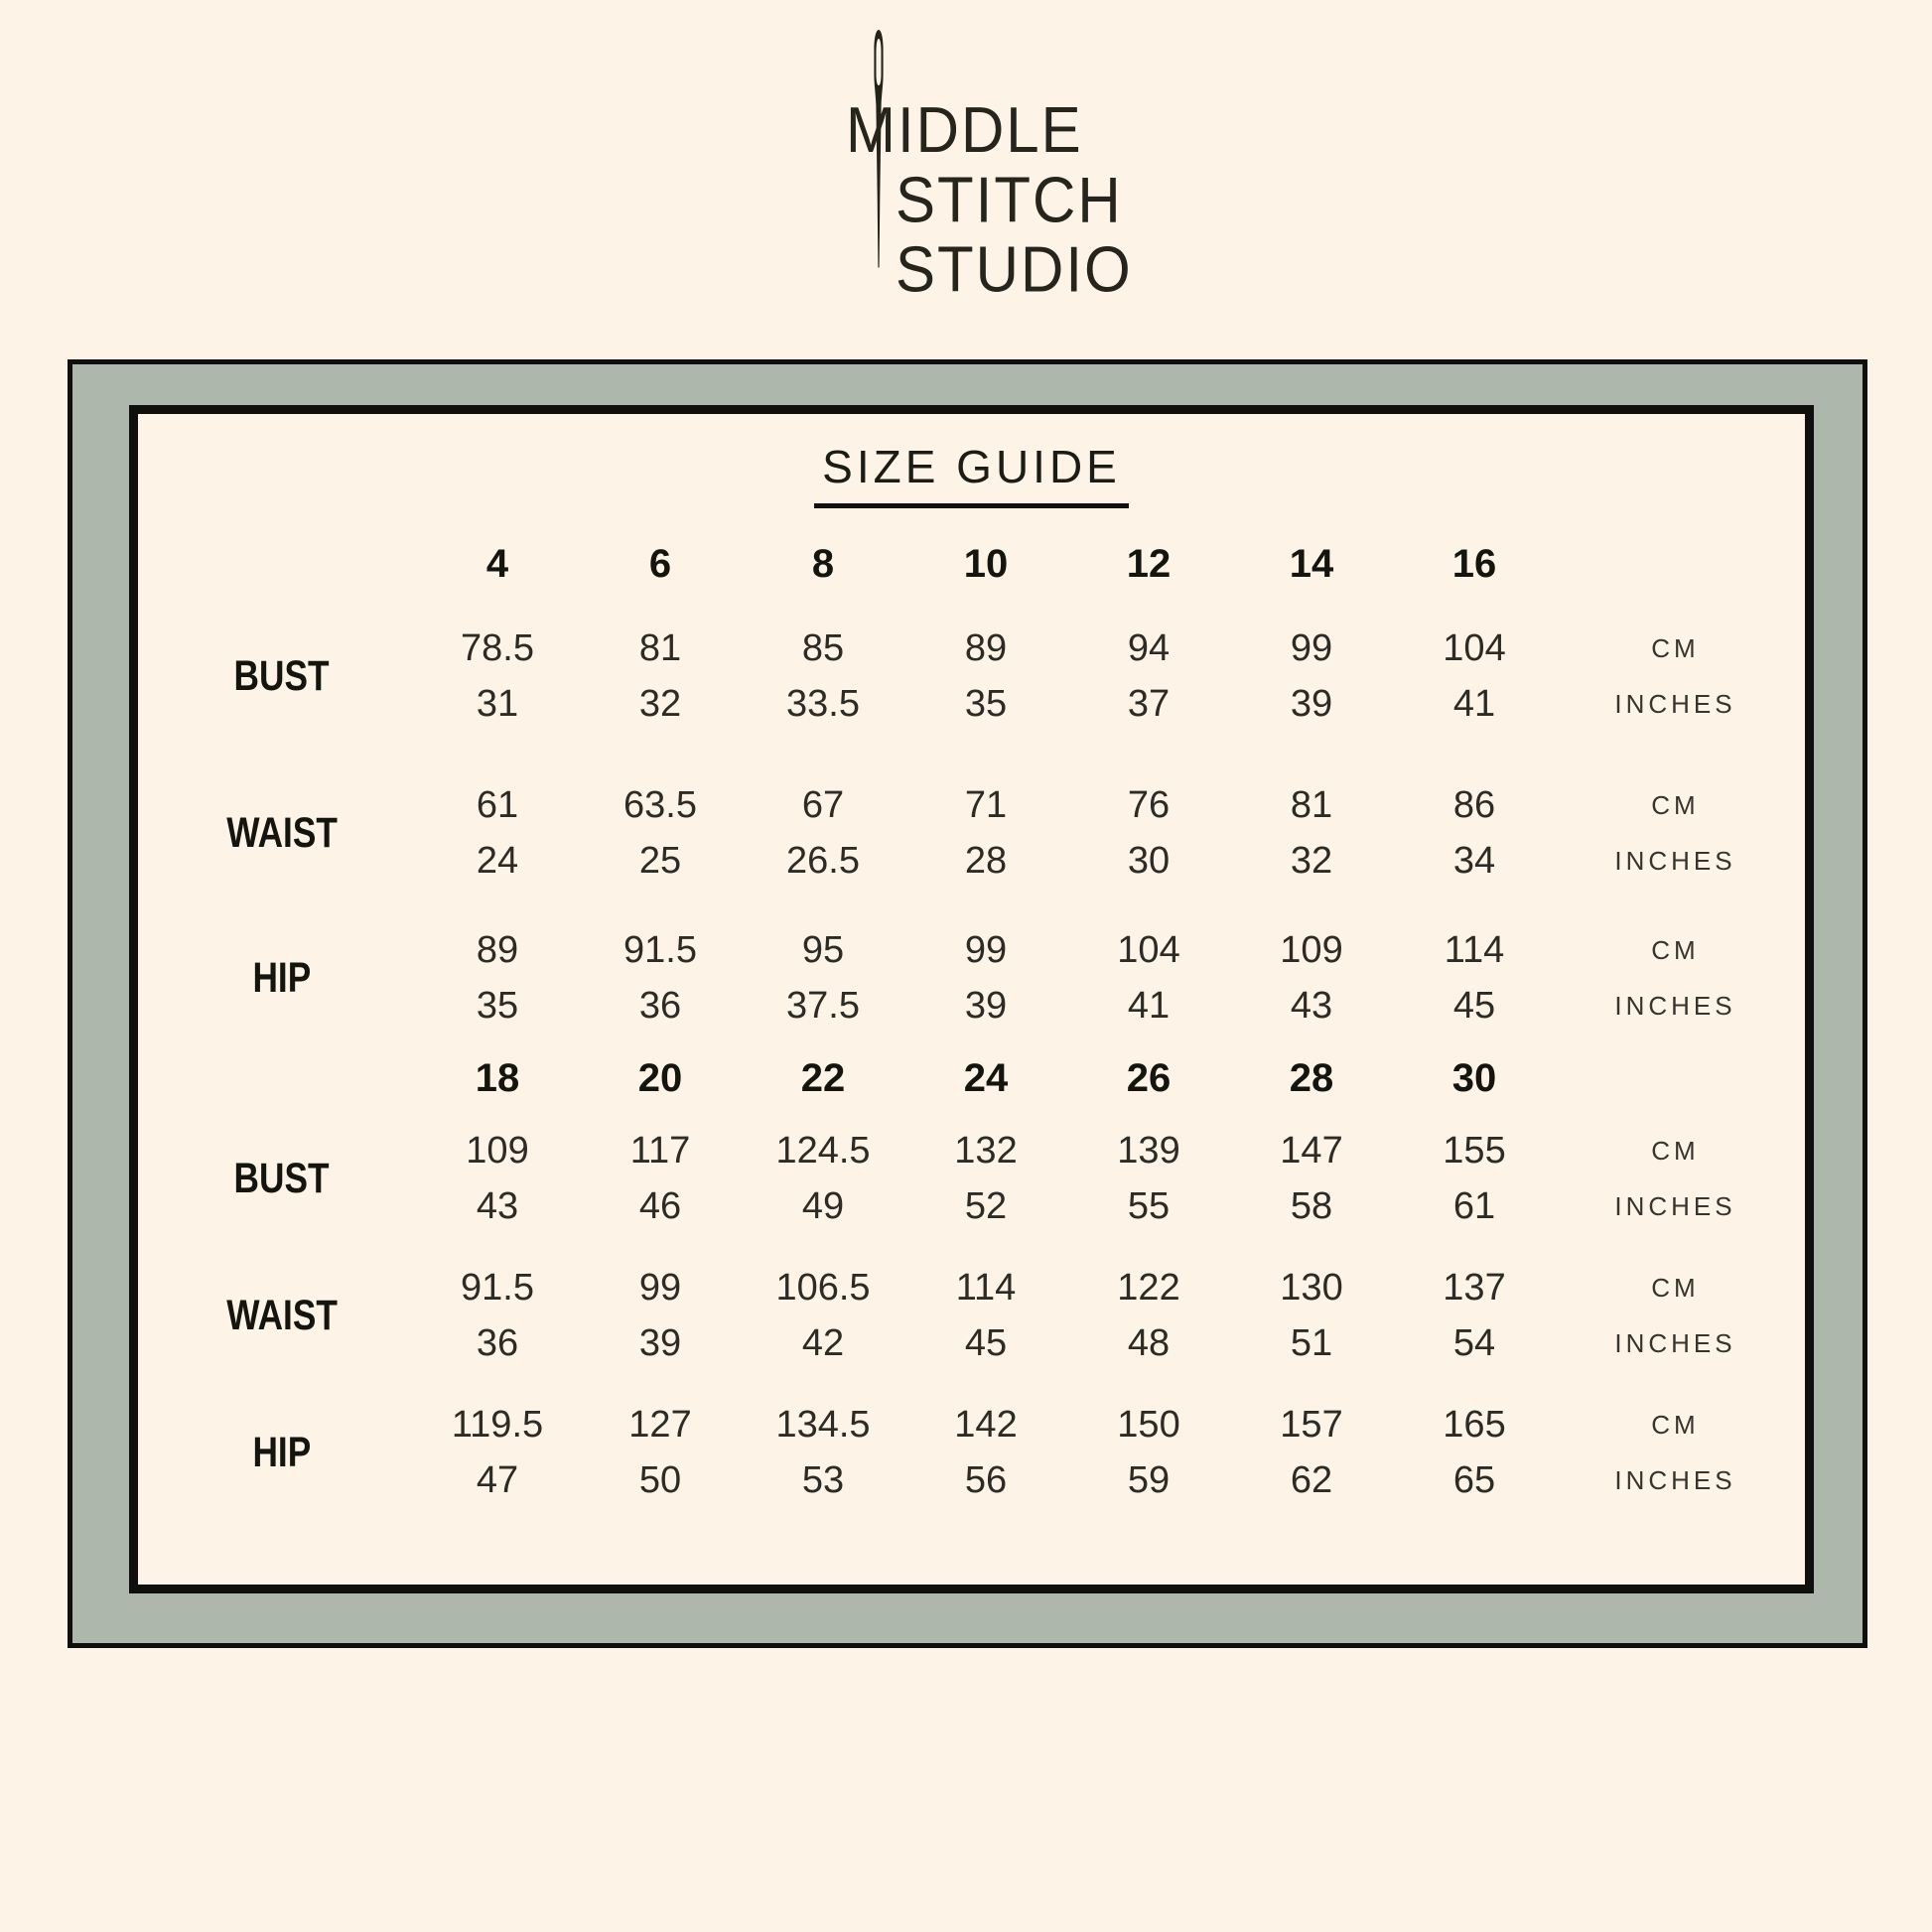  I want to click on measurement-value-cm: 155, so click(1475, 1151).